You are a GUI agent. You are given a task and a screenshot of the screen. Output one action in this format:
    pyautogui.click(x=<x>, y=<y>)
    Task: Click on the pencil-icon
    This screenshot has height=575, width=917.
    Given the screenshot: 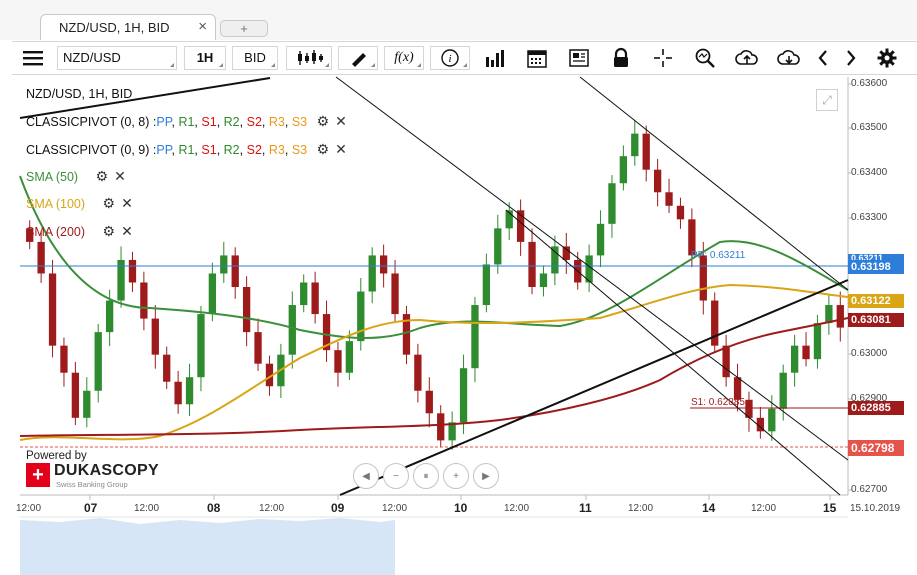 What is the action you would take?
    pyautogui.click(x=359, y=60)
    